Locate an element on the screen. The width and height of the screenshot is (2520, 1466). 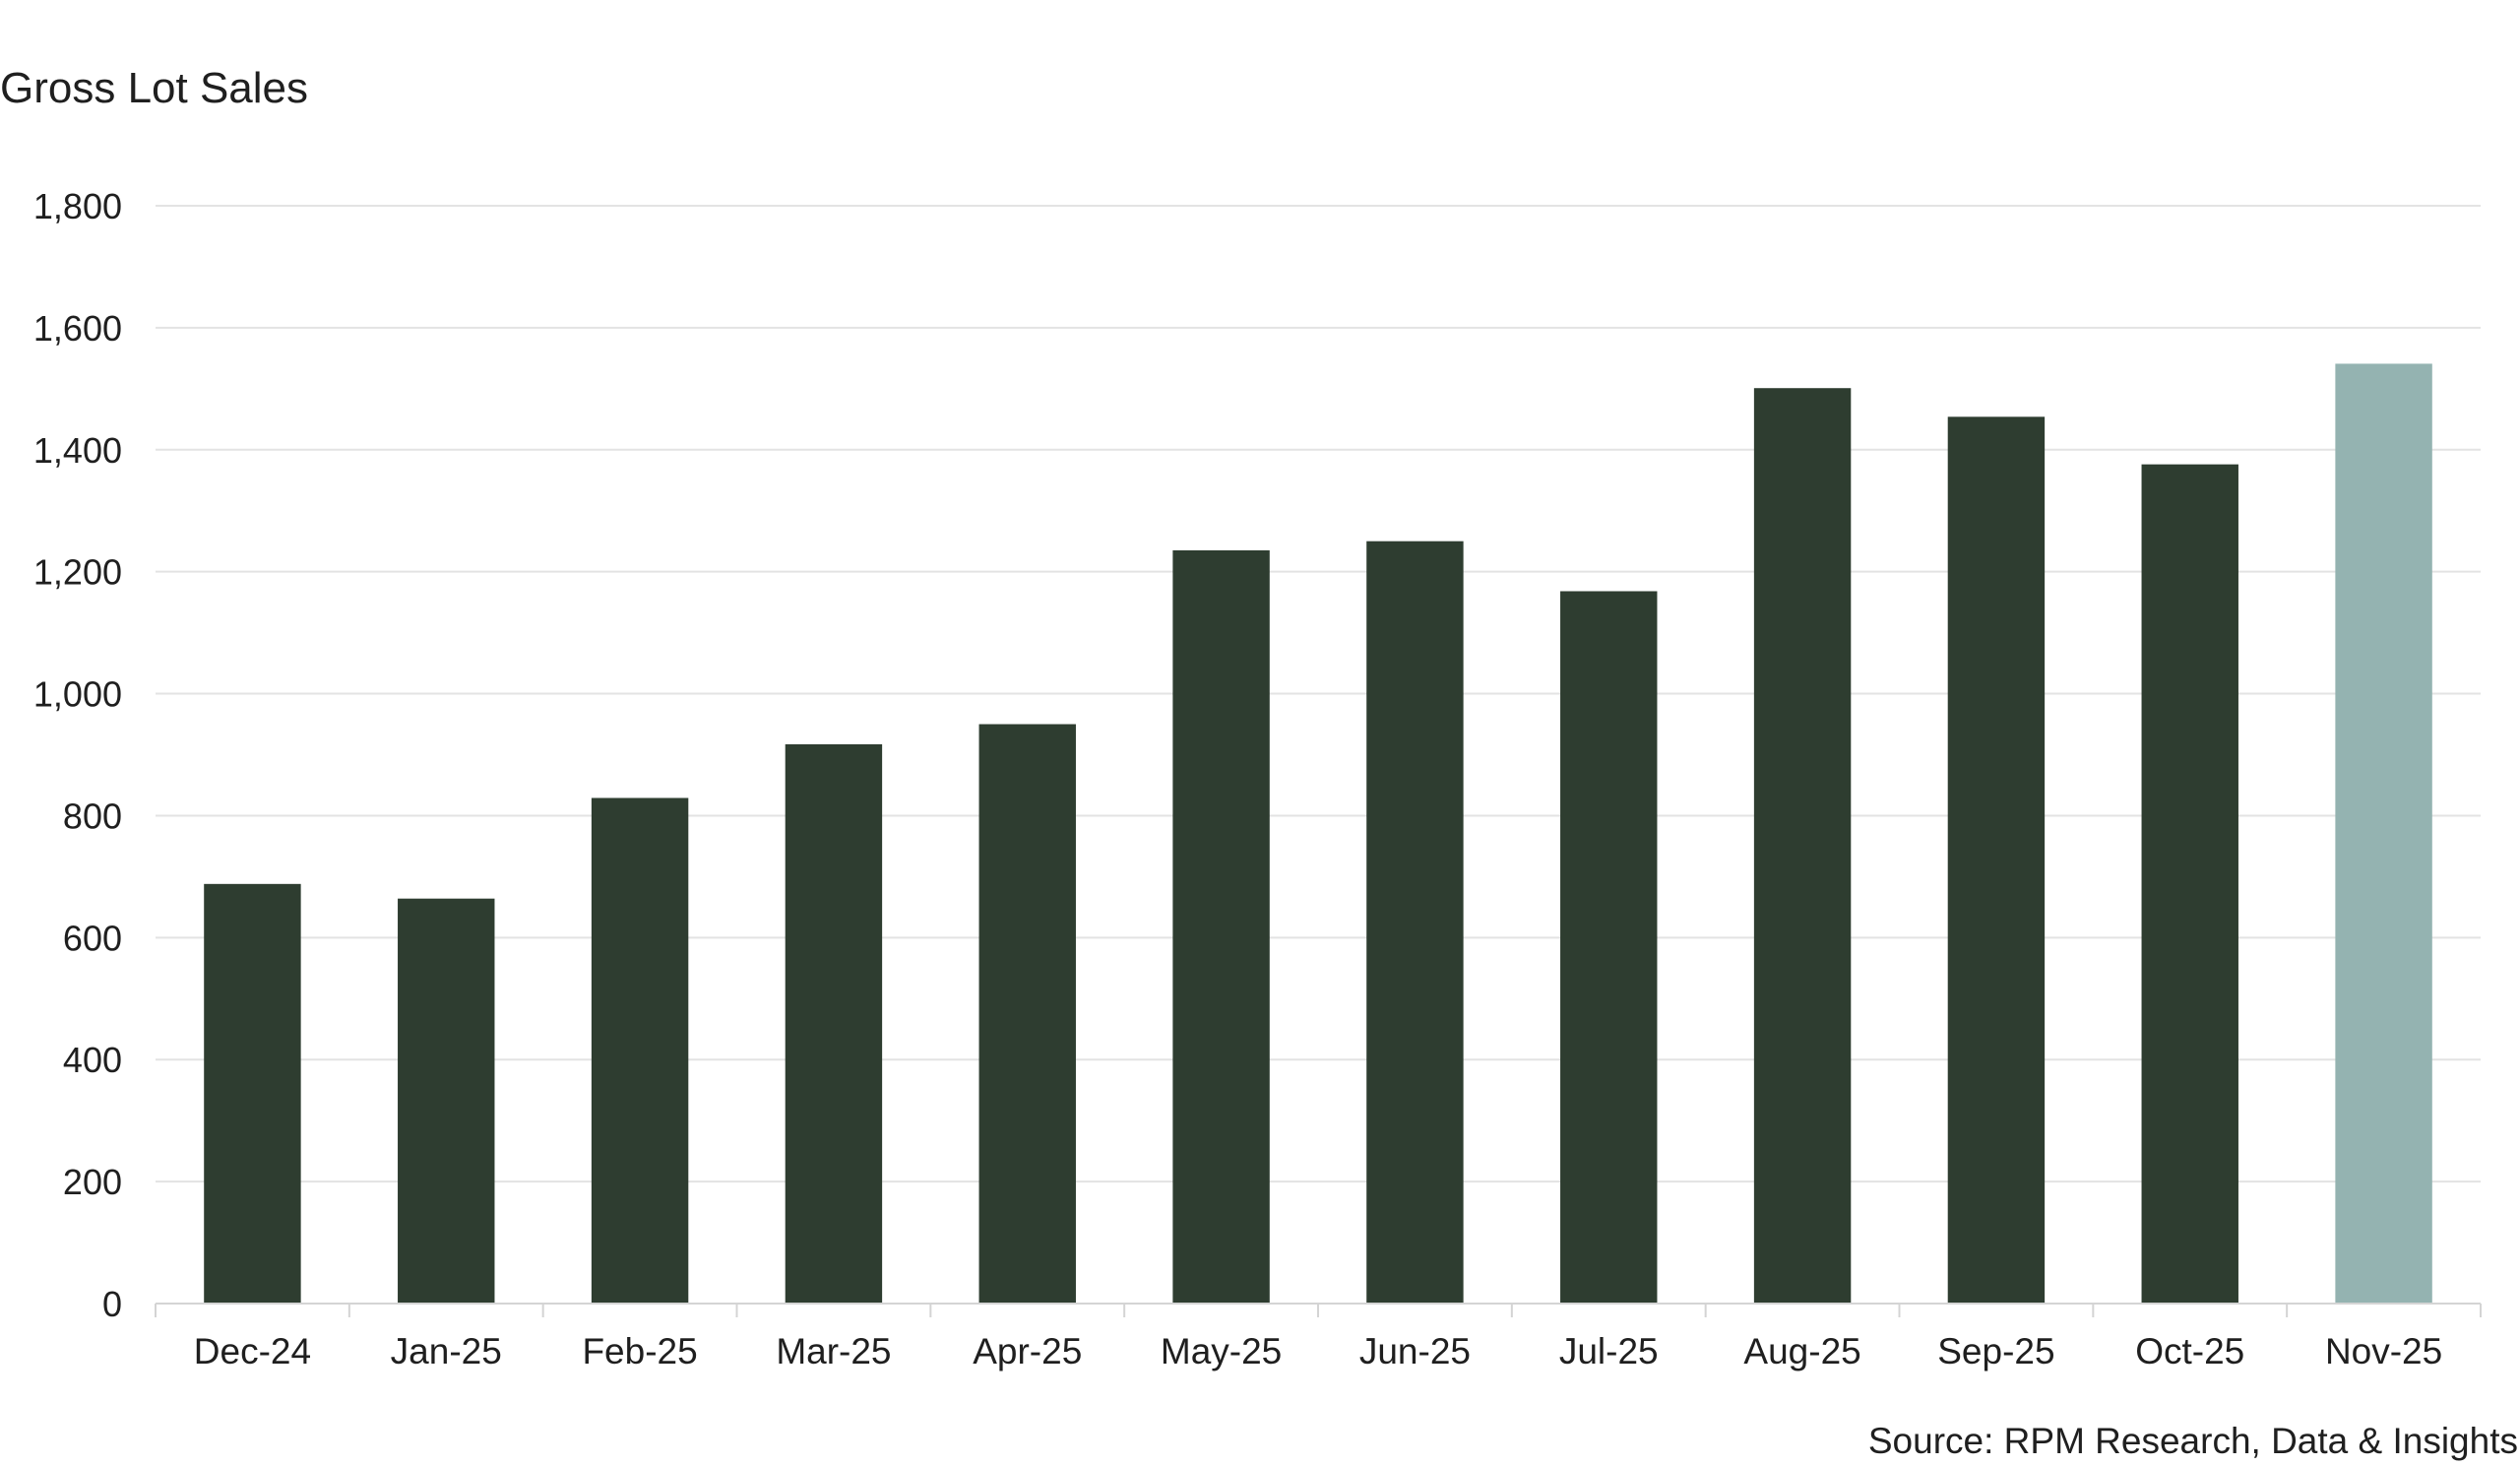
y-tick-label: 400 is located at coordinates (92, 1060).